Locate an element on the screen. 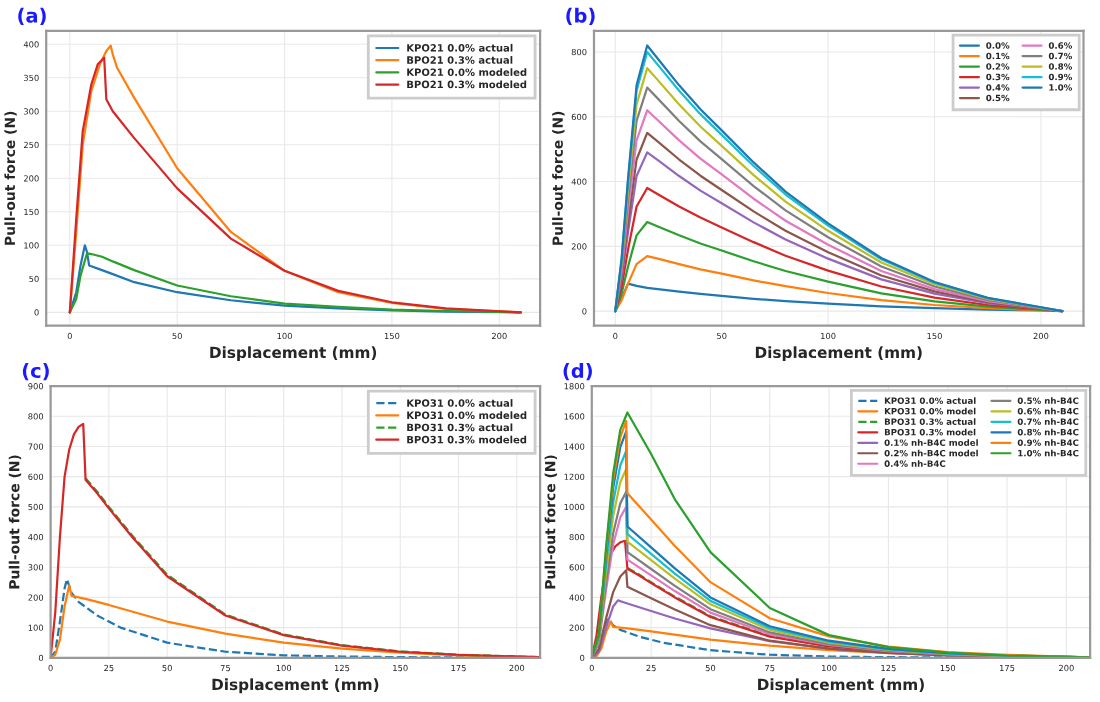  chart-title: (a) is located at coordinates (32, 16).